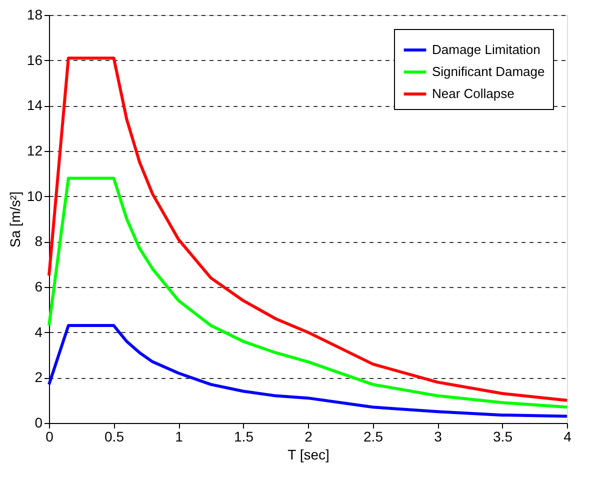 This screenshot has width=595, height=477. What do you see at coordinates (34, 150) in the screenshot?
I see `y-tick-label: 12` at bounding box center [34, 150].